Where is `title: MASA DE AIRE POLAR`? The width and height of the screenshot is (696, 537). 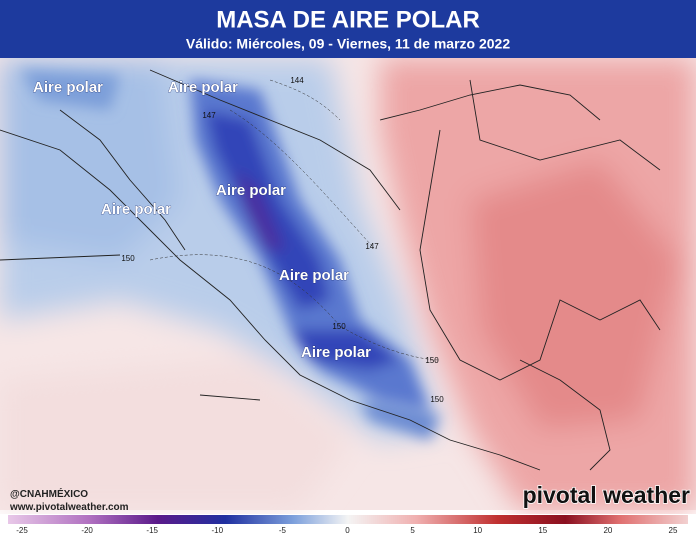 title: MASA DE AIRE POLAR is located at coordinates (348, 19).